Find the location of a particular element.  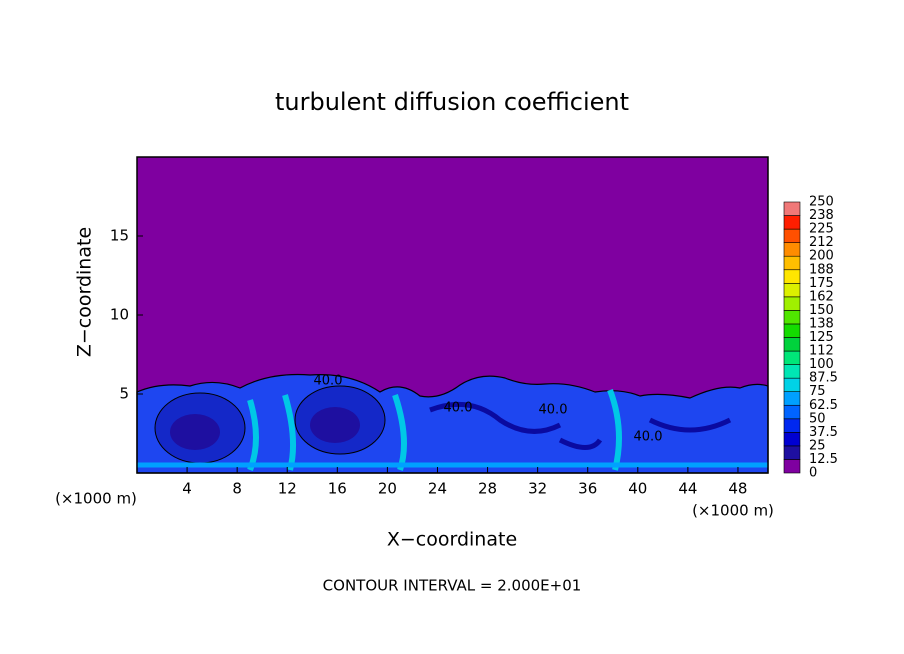

colorbar-label: 0 is located at coordinates (813, 473).